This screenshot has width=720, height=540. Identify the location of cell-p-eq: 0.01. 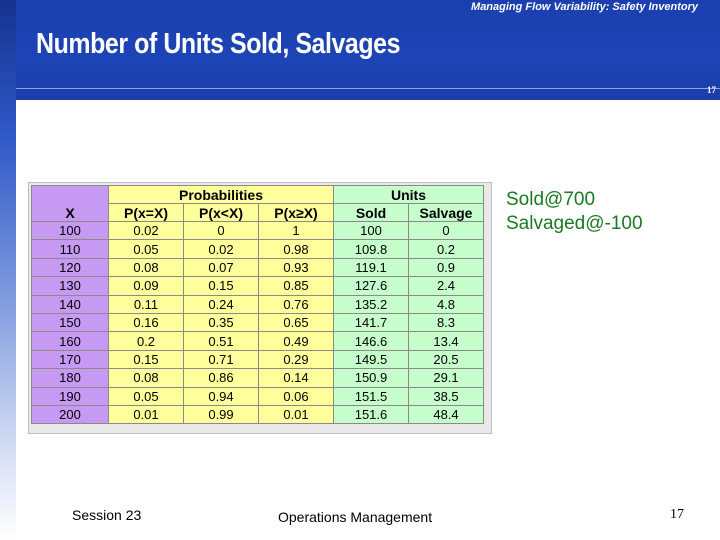
(146, 414).